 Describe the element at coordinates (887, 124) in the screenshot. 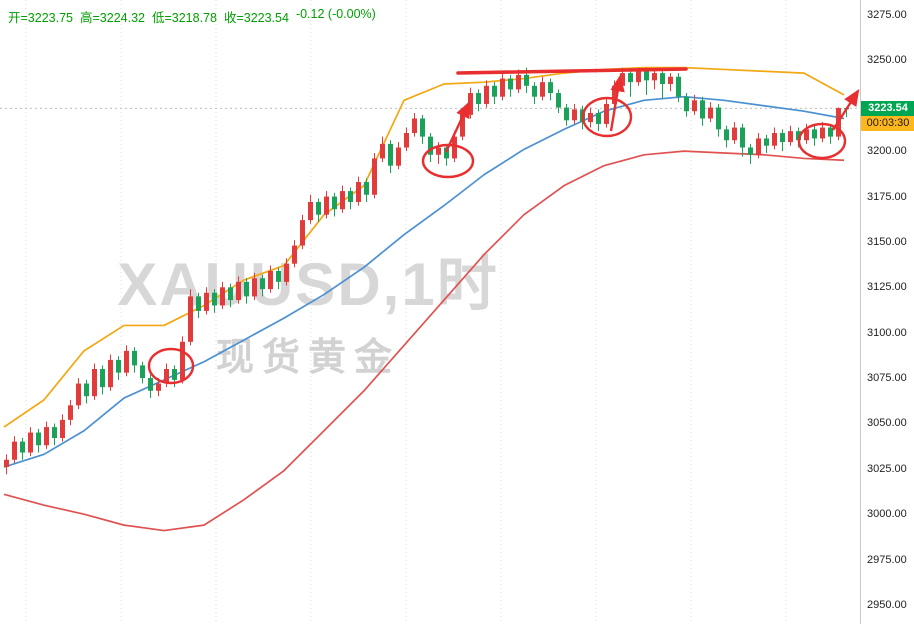

I see `bar-countdown-badge: 00:03:30` at that location.